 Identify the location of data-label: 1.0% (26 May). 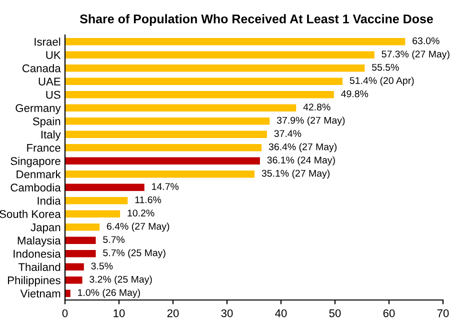
(109, 293).